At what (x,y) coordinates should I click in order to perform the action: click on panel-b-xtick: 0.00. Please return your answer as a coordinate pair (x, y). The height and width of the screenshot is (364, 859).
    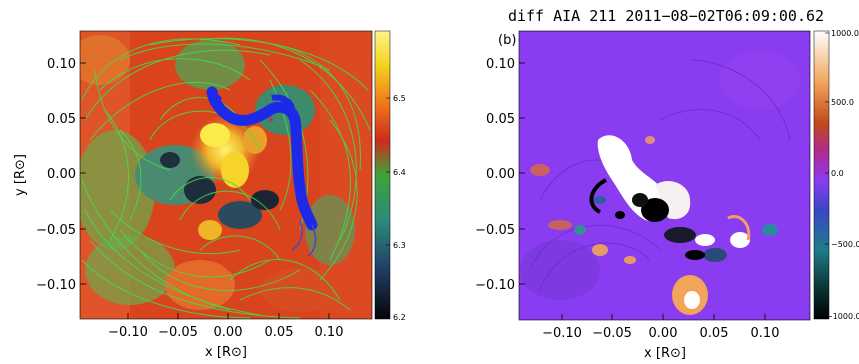
    Looking at the image, I should click on (663, 333).